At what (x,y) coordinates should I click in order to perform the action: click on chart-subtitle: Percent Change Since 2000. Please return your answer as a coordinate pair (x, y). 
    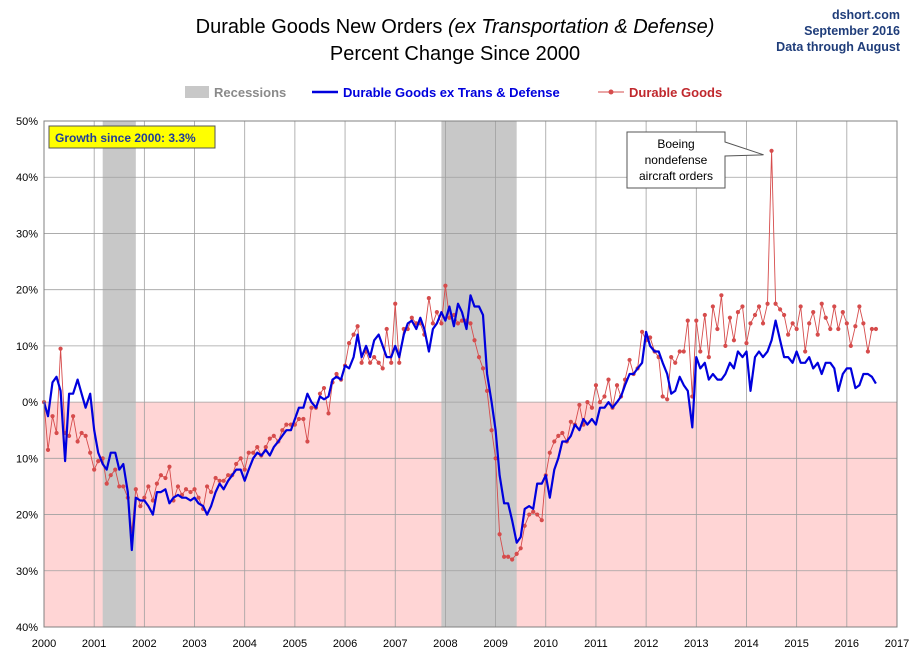
    Looking at the image, I should click on (455, 54).